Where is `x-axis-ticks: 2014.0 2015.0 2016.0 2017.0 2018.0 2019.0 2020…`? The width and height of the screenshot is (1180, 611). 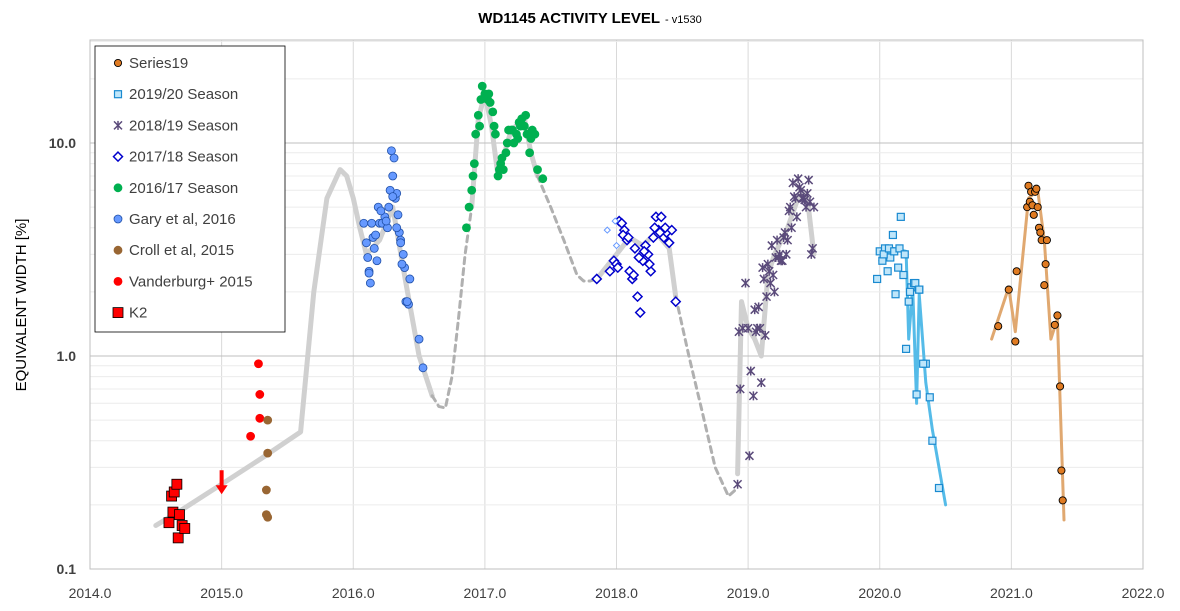
x-axis-ticks: 2014.0 2015.0 2016.0 2017.0 2018.0 2019.0 2020… is located at coordinates (617, 593).